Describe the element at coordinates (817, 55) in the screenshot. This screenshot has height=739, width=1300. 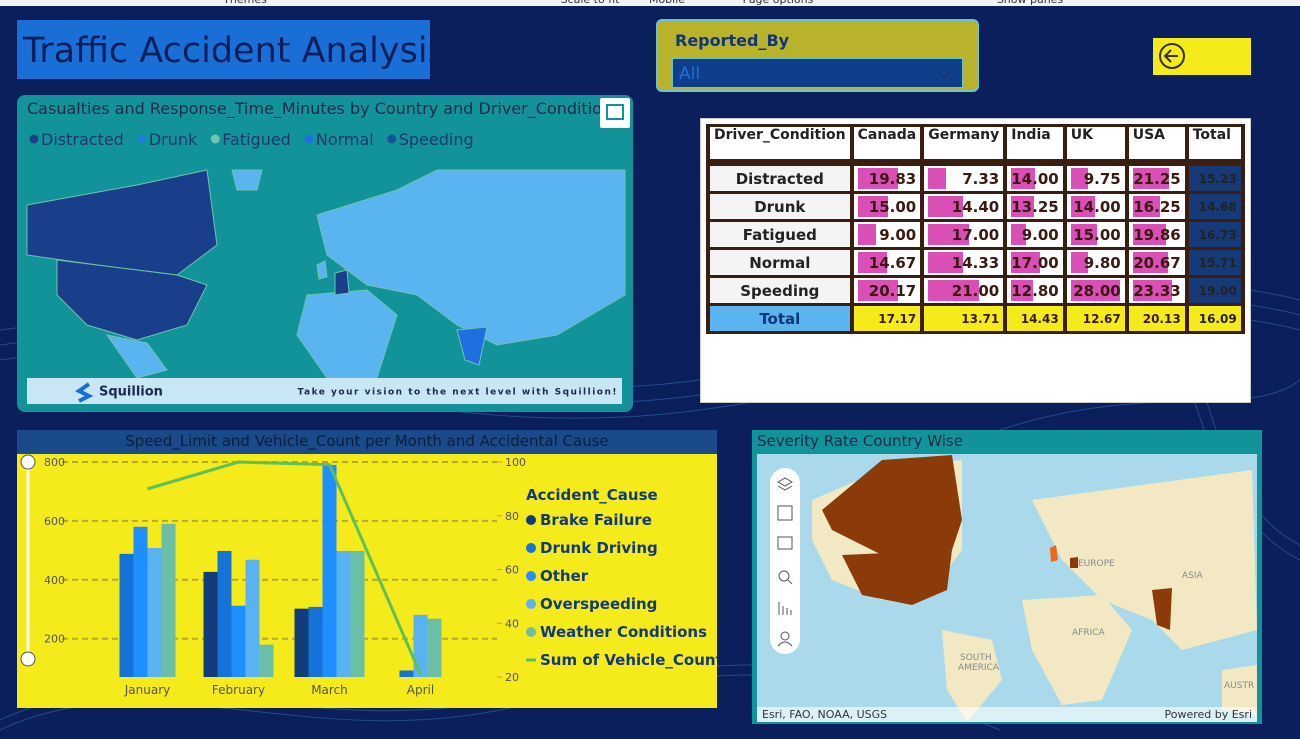
I see `slicer: Reported_By All` at that location.